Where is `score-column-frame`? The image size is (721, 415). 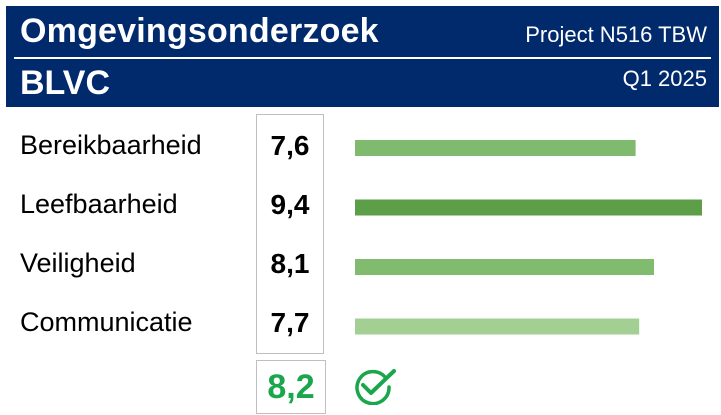
score-column-frame is located at coordinates (290, 234).